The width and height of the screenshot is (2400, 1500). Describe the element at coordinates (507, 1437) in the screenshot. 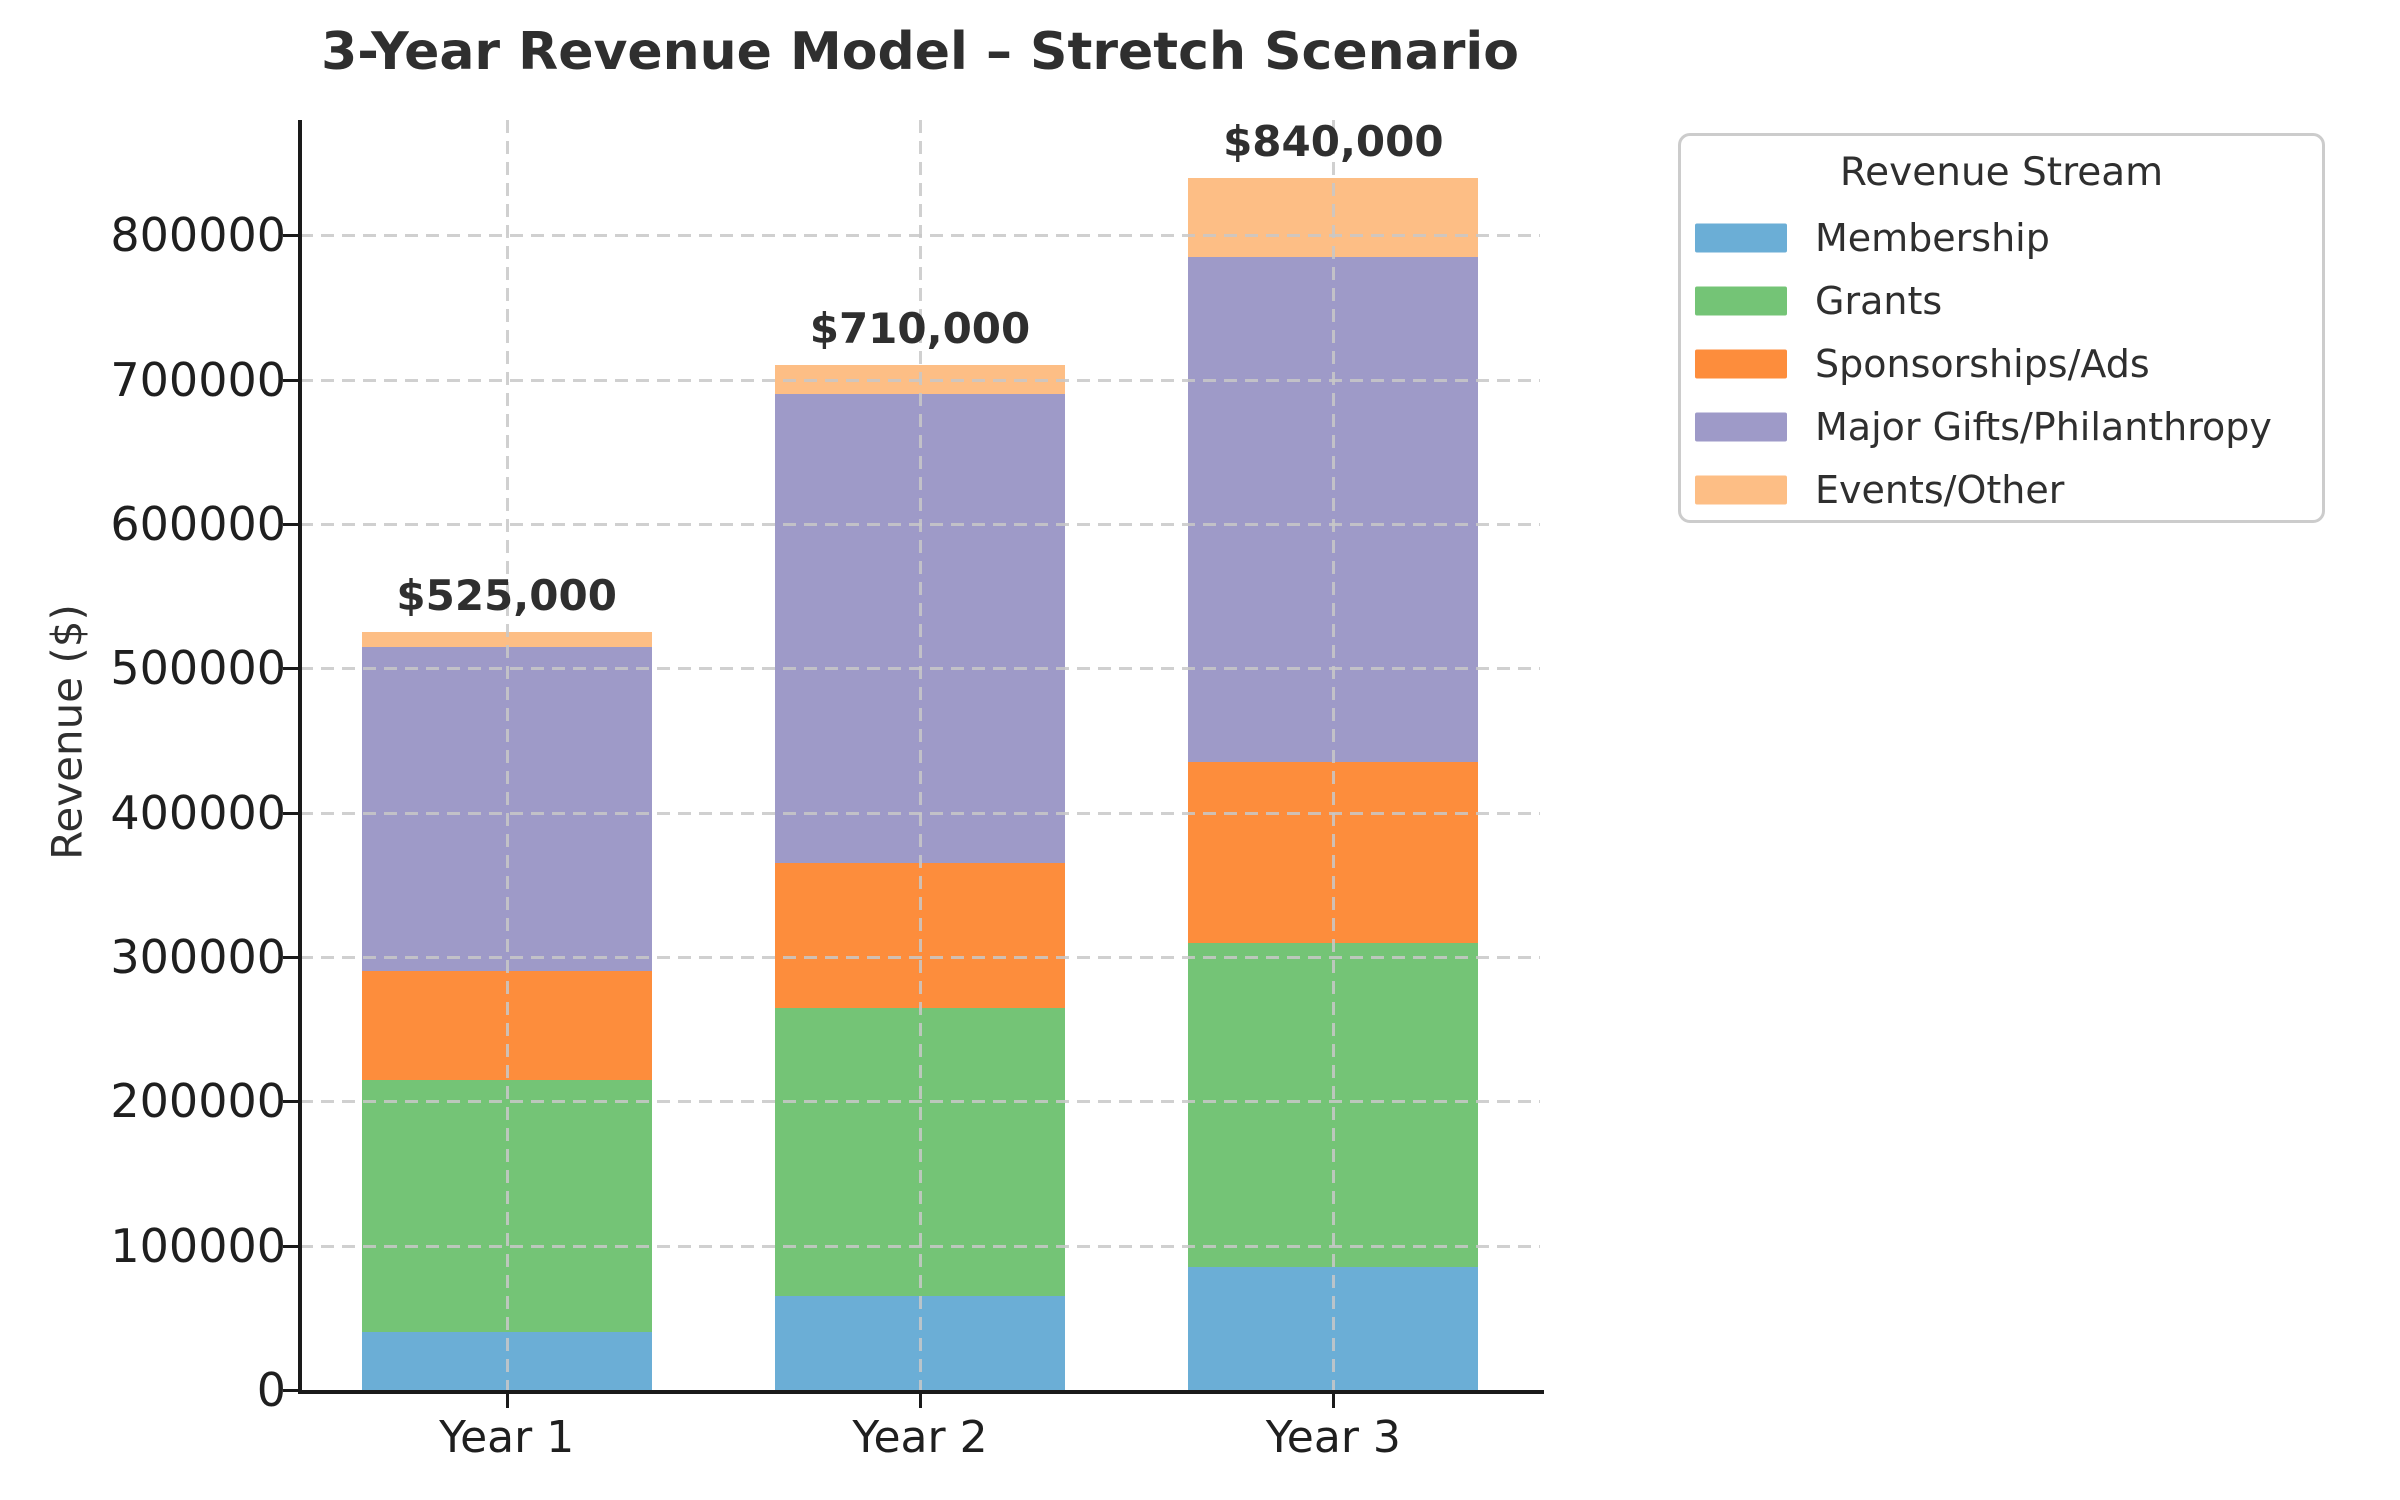

I see `x-tick-label-1: Year 1` at that location.